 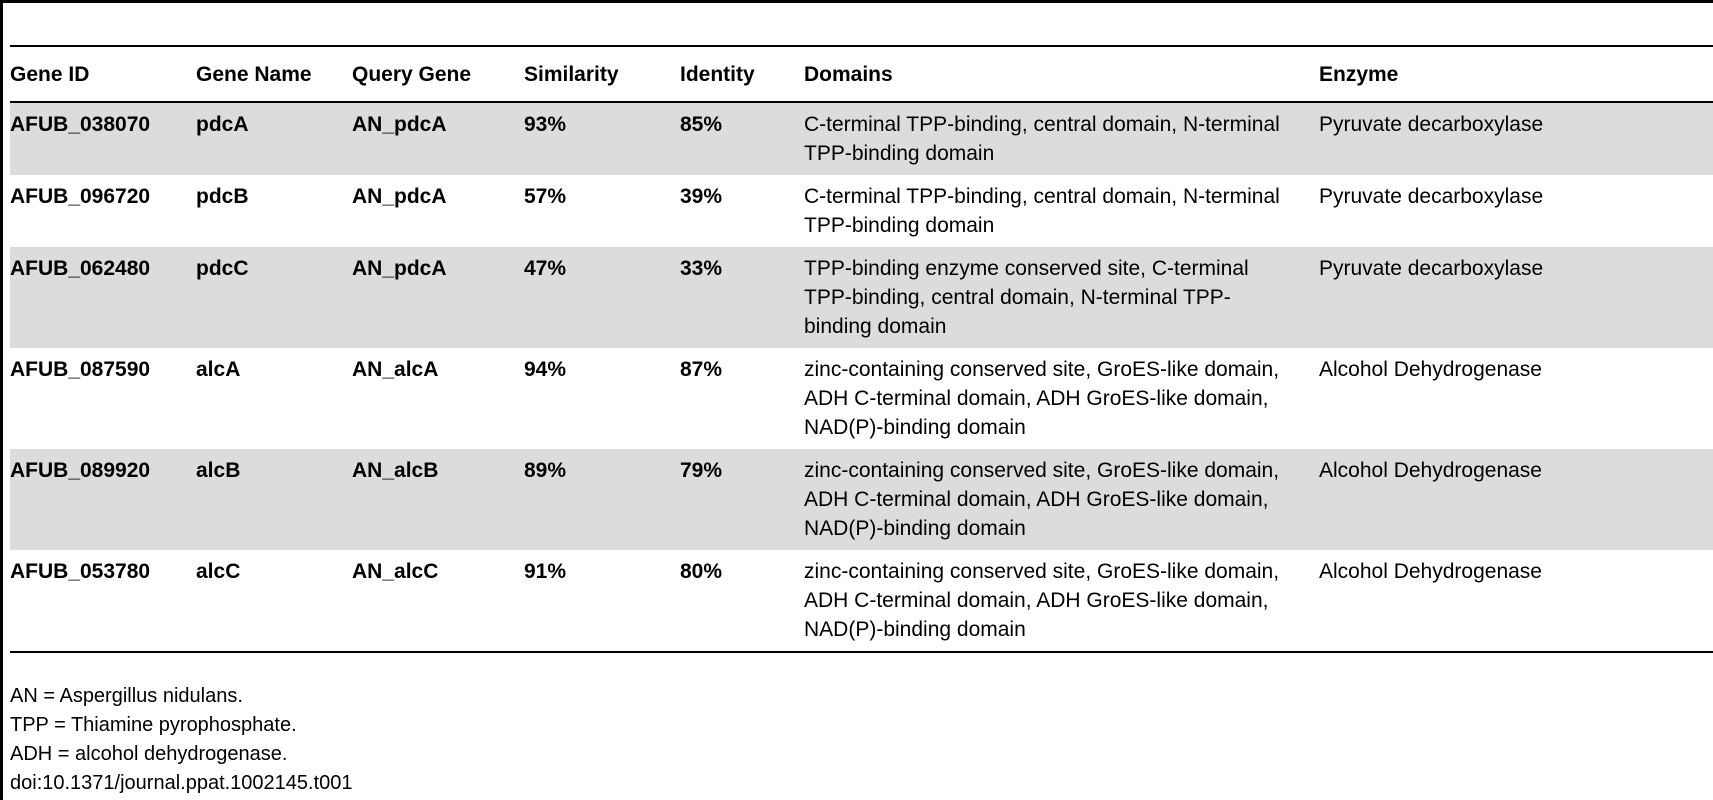 I want to click on header-enzyme: Enzyme, so click(x=1516, y=74).